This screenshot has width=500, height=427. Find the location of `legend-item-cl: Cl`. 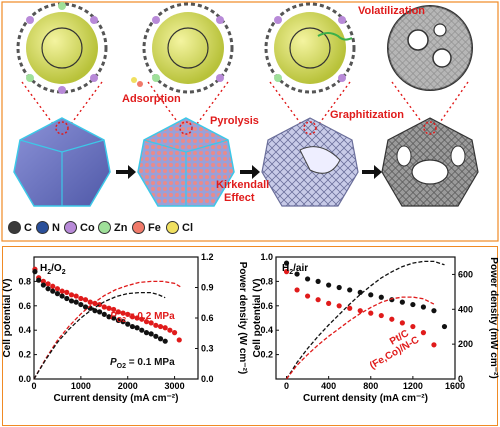

legend-item-cl: Cl is located at coordinates (179, 227).